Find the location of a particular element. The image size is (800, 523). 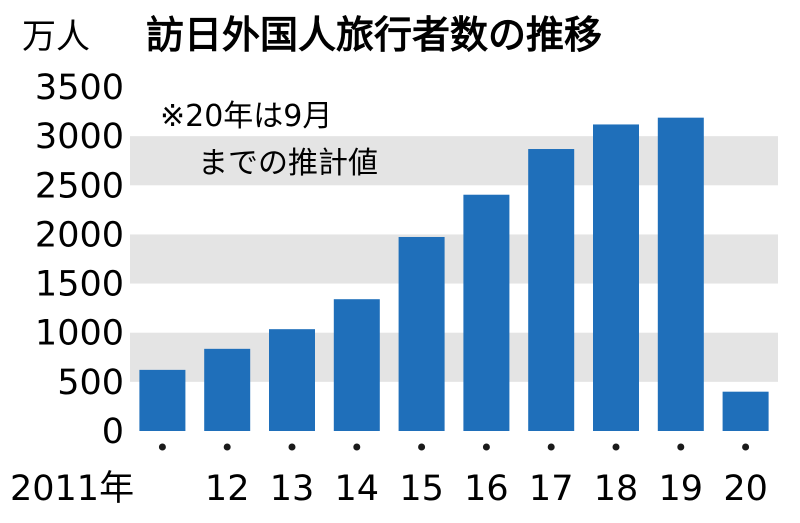

y-tick-label: 0 is located at coordinates (113, 432).